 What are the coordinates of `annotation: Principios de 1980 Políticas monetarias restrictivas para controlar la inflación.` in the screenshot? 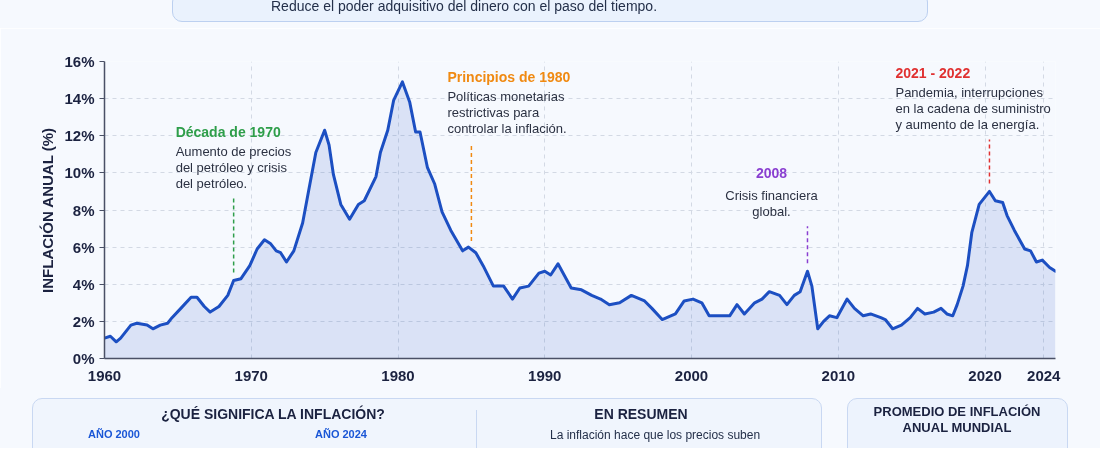 It's located at (509, 102).